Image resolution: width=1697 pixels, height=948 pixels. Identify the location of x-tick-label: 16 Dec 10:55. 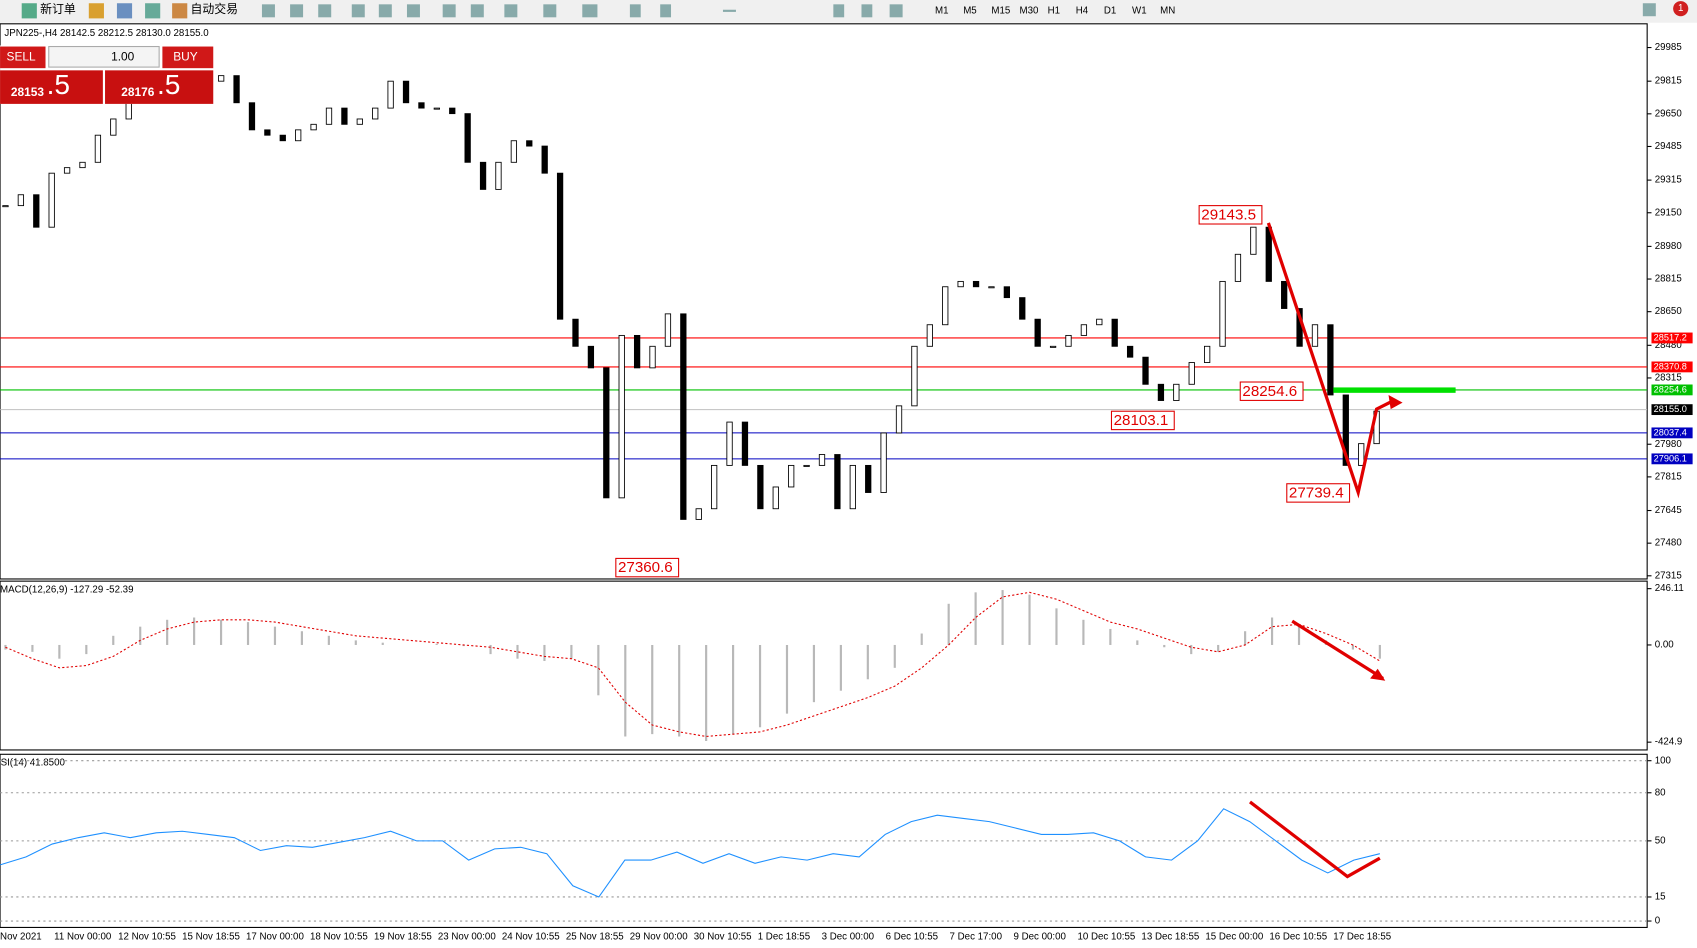
(1298, 937).